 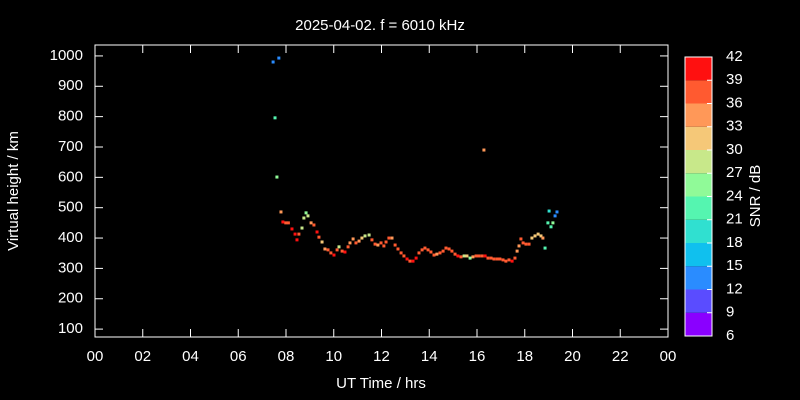 What do you see at coordinates (333, 356) in the screenshot?
I see `x-tick-label: 10` at bounding box center [333, 356].